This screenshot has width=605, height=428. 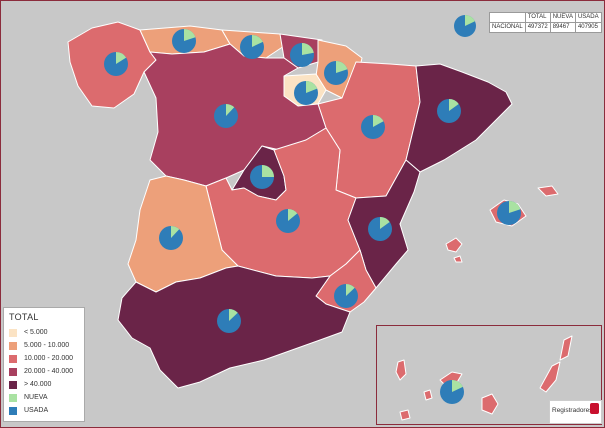 I want to click on logo-text: Registradores, so click(x=572, y=410).